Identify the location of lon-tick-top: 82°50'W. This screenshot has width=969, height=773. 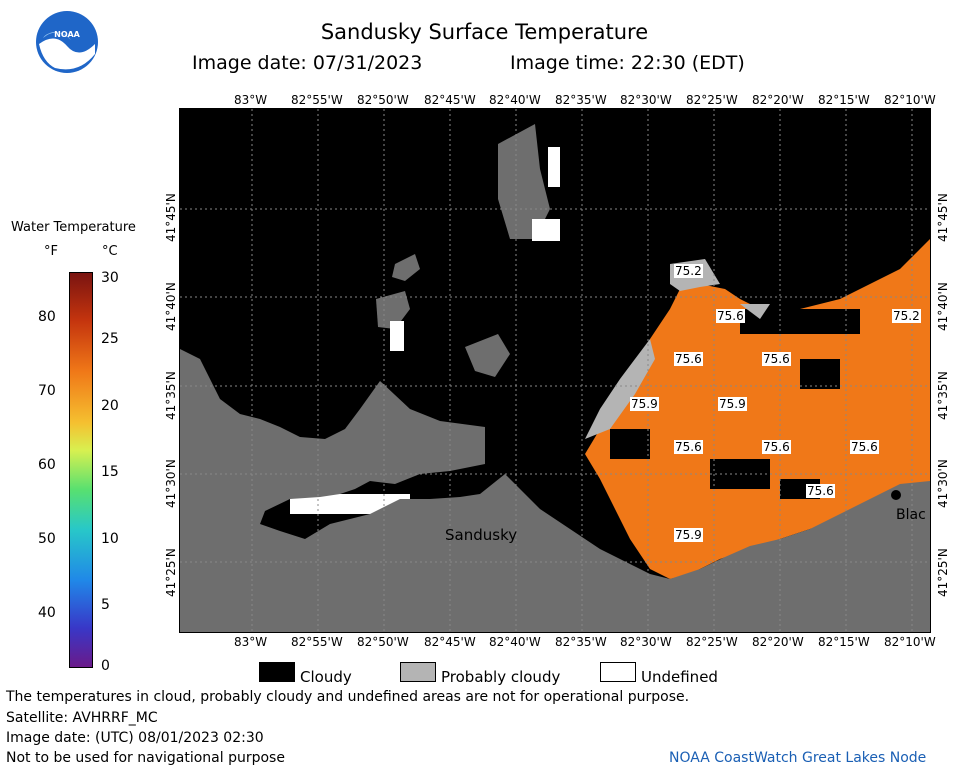
(383, 100).